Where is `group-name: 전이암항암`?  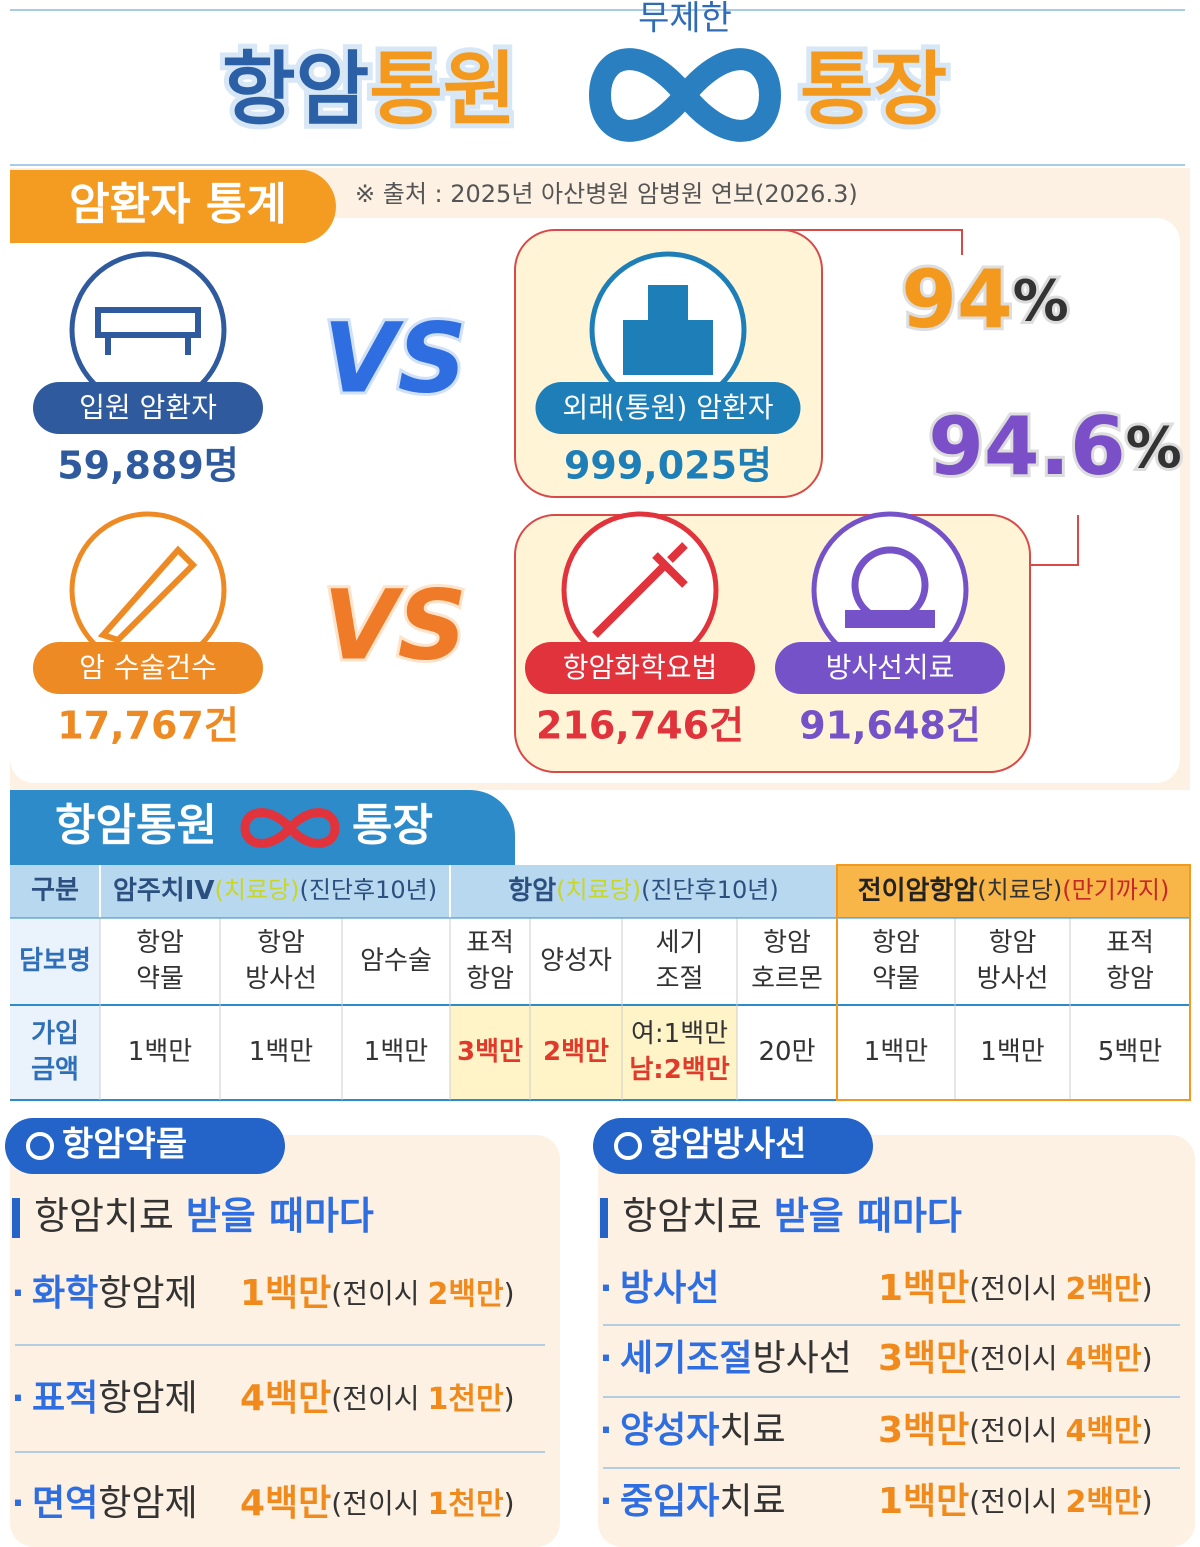
group-name: 전이암항암 is located at coordinates (918, 891).